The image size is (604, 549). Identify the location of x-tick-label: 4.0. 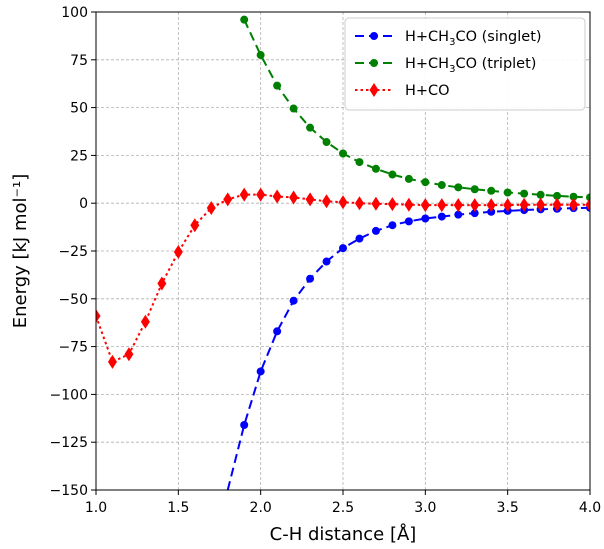
(590, 508).